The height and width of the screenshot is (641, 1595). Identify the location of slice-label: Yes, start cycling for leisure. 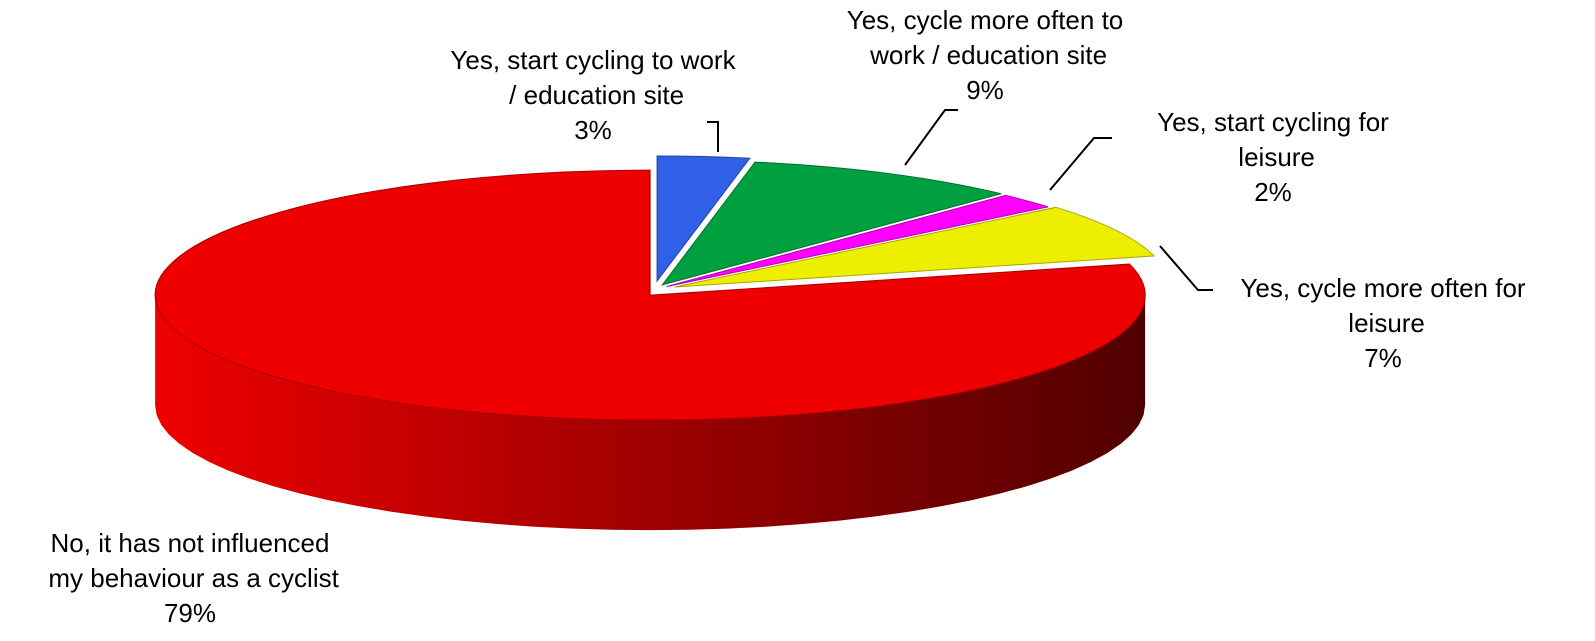
(1273, 139).